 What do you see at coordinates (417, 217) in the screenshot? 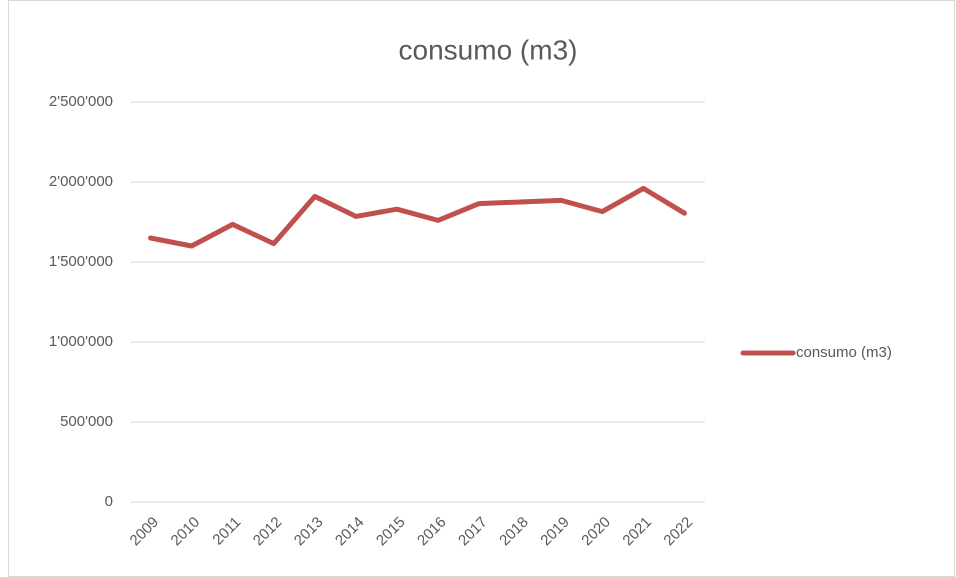
I see `data-line` at bounding box center [417, 217].